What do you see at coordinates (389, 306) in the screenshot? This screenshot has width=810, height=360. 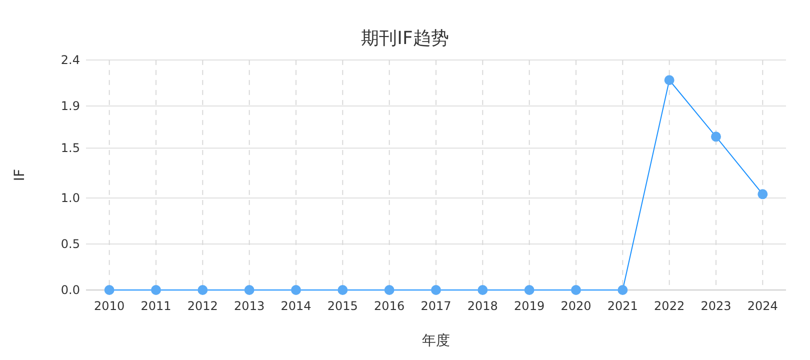 I see `x-tick-label: 2016` at bounding box center [389, 306].